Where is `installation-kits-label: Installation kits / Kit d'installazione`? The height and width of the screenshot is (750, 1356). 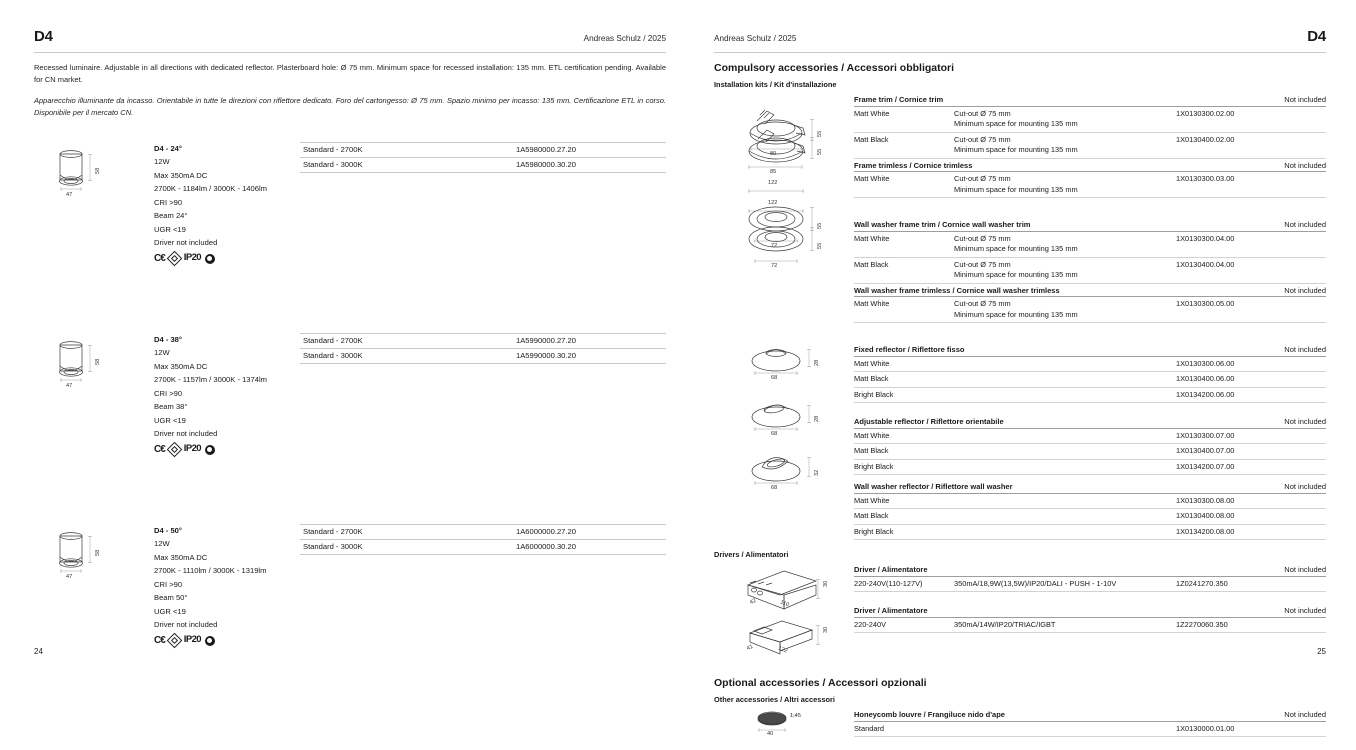
installation-kits-label: Installation kits / Kit d'installazione is located at coordinates (775, 84).